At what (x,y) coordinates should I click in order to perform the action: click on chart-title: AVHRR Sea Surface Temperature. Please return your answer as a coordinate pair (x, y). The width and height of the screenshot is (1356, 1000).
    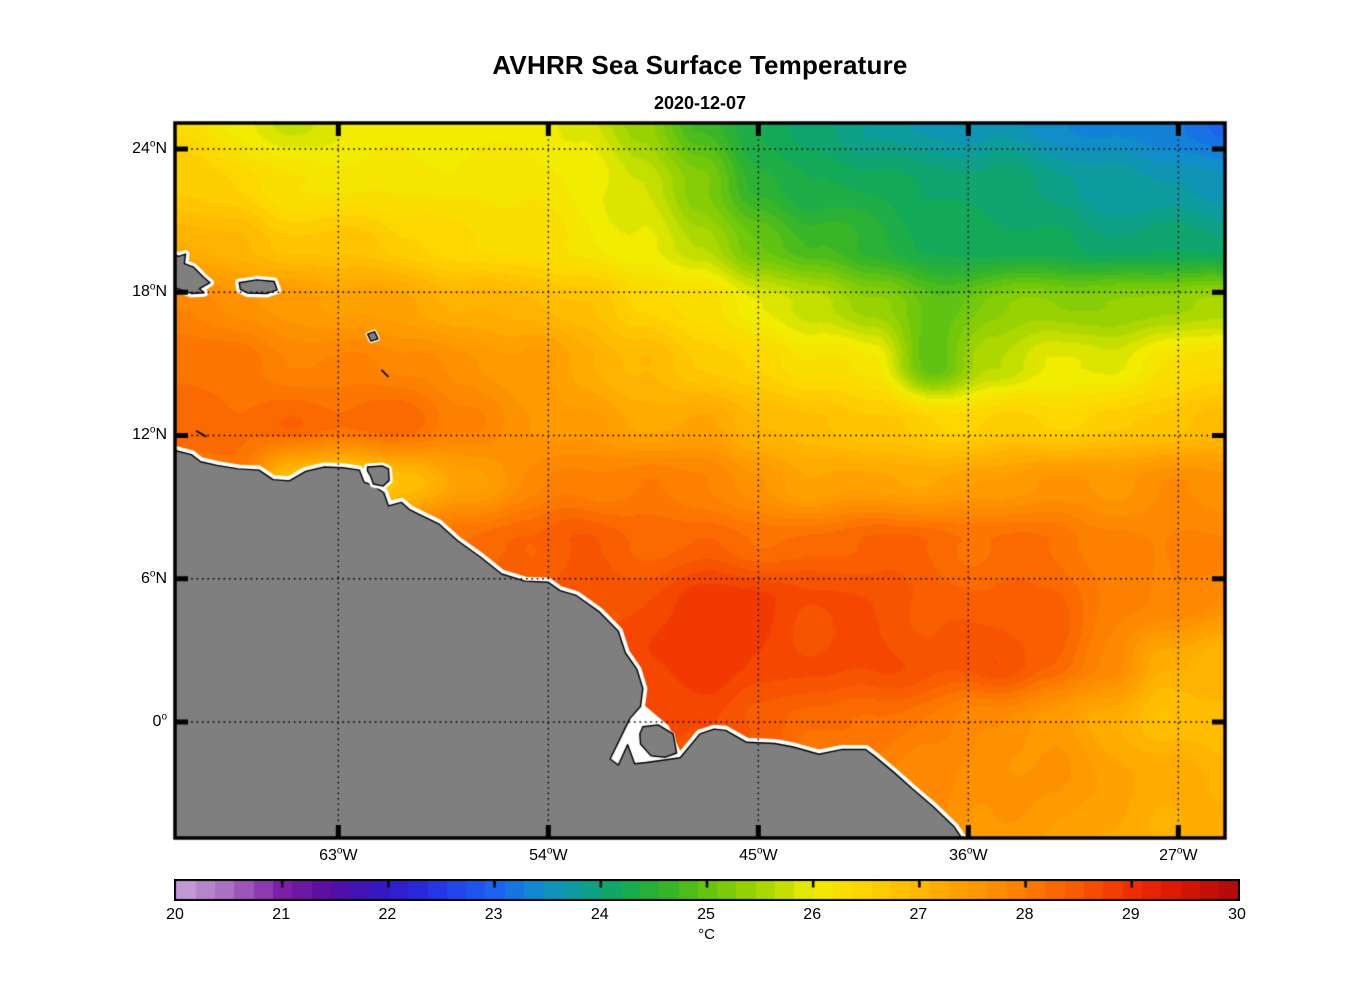
    Looking at the image, I should click on (700, 65).